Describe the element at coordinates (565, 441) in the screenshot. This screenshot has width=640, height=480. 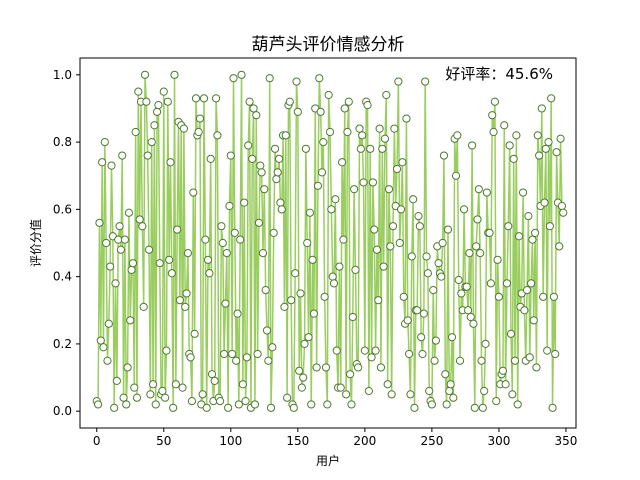
I see `x-tick-label: 350` at that location.